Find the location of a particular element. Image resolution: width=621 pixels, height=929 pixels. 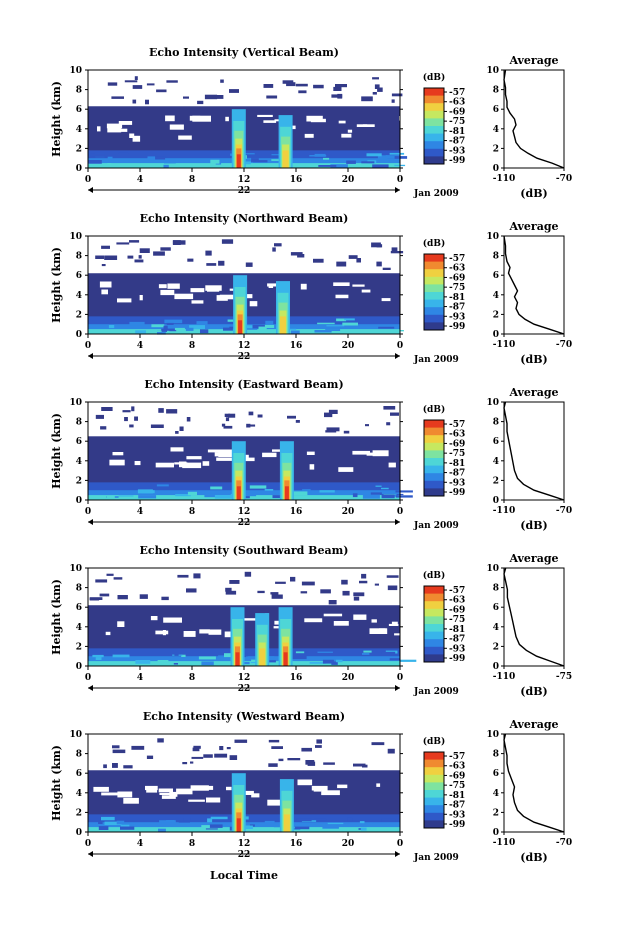

y-tick-label: 0 is located at coordinates (79, 667).